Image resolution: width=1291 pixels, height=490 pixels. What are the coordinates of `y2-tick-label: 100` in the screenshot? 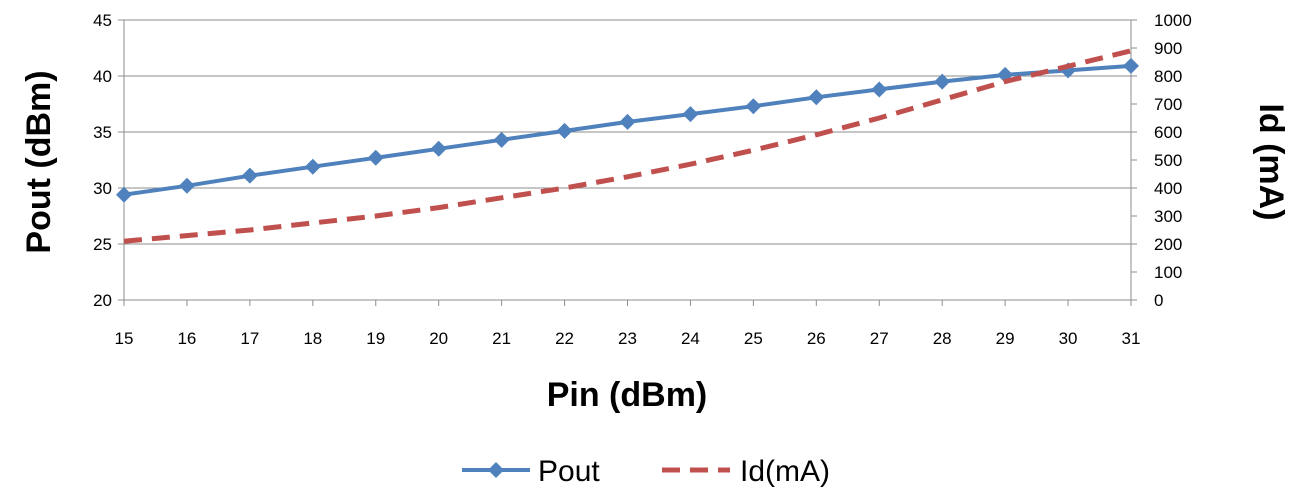 It's located at (1168, 272).